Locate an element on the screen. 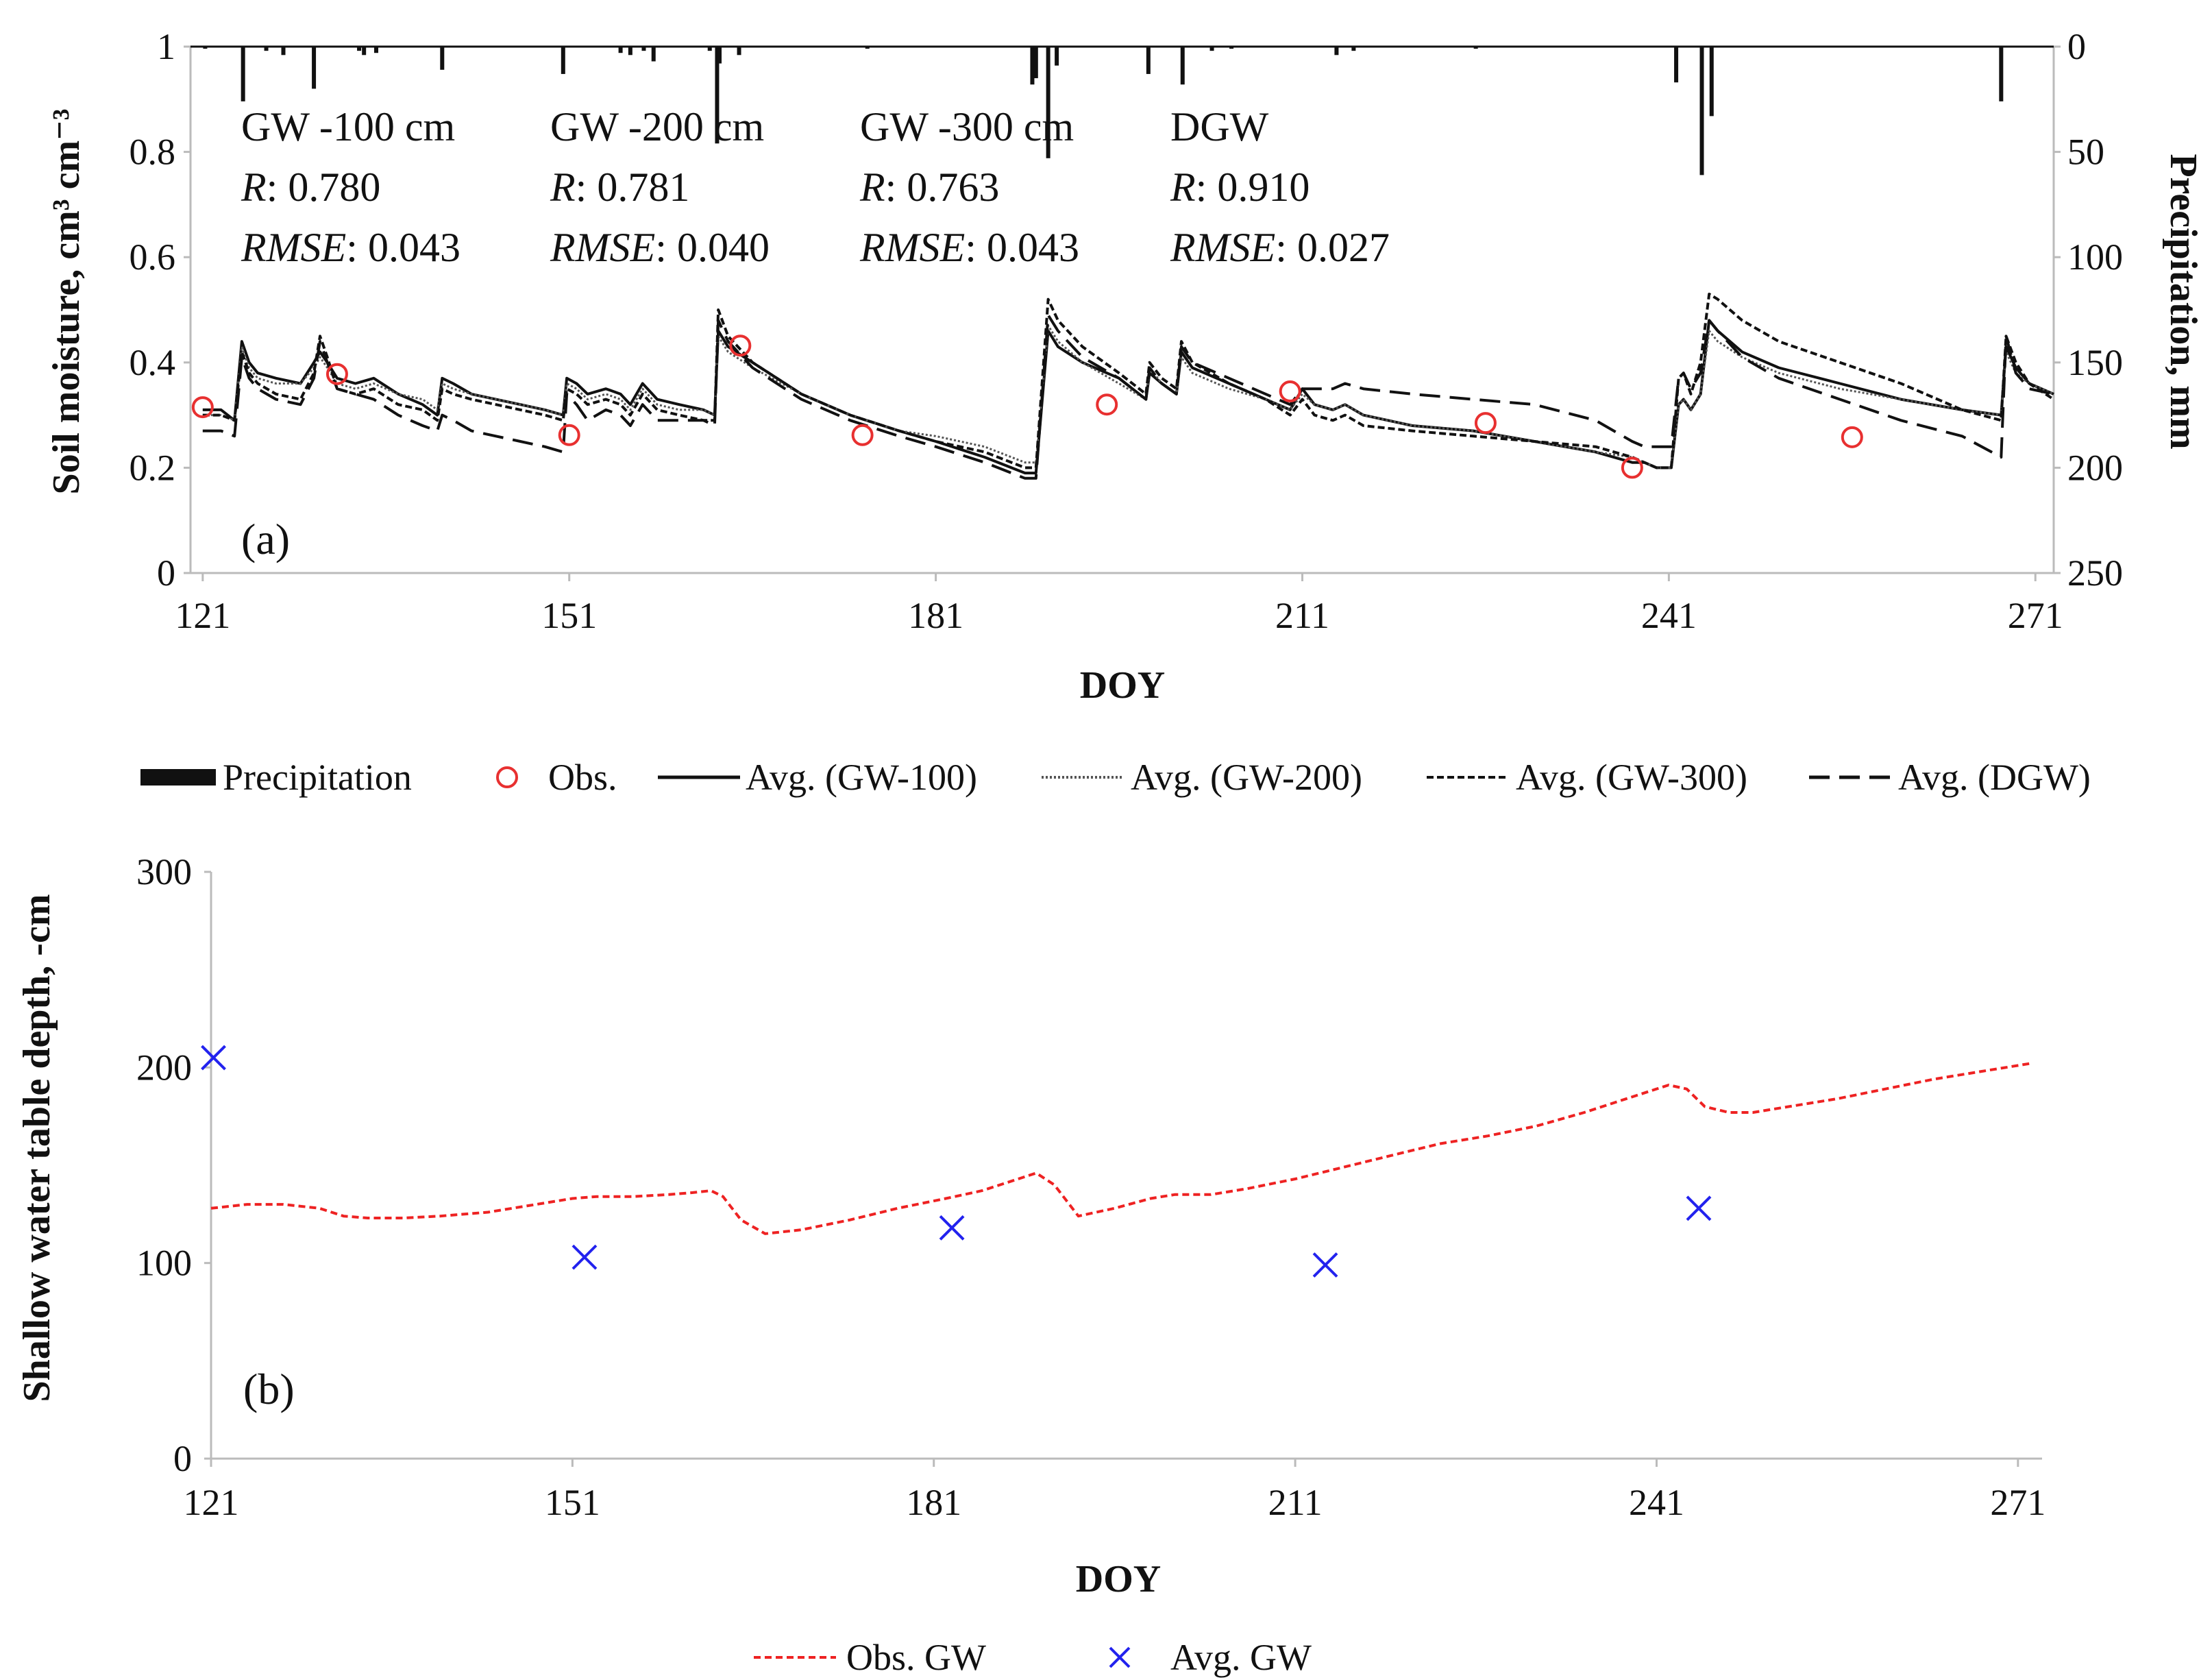  legend-obs-marker is located at coordinates (507, 777).